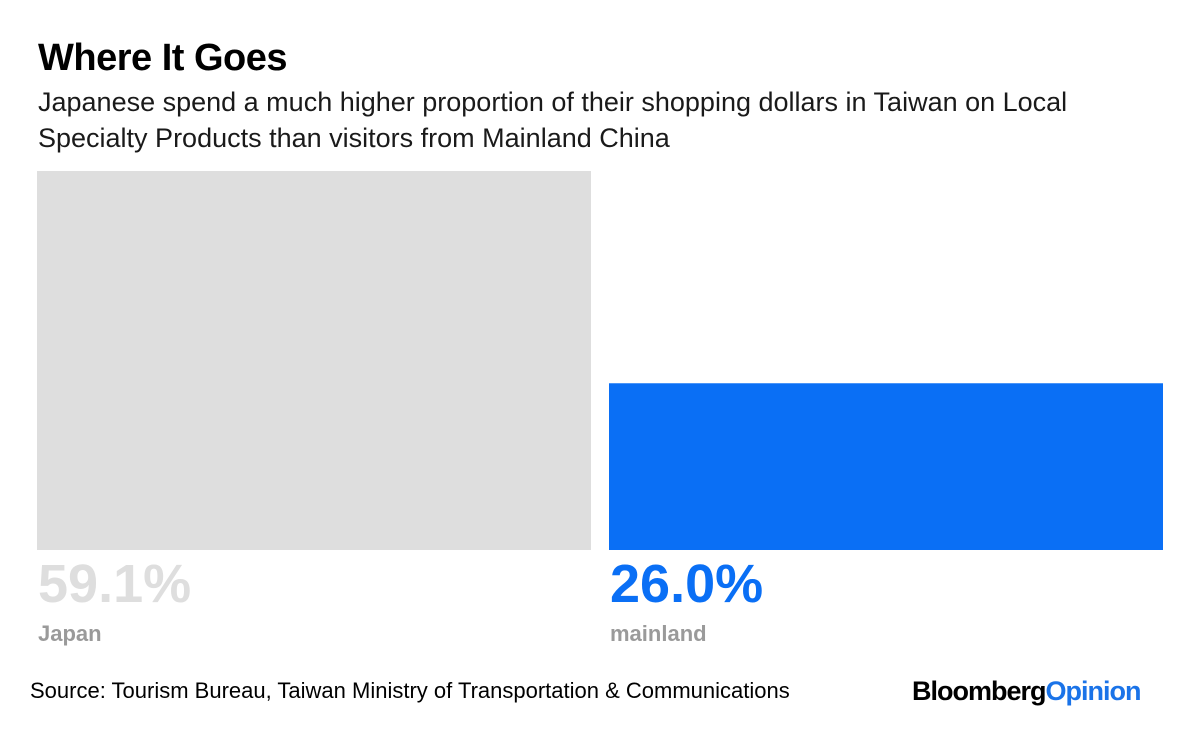  I want to click on bar-mainland, so click(886, 466).